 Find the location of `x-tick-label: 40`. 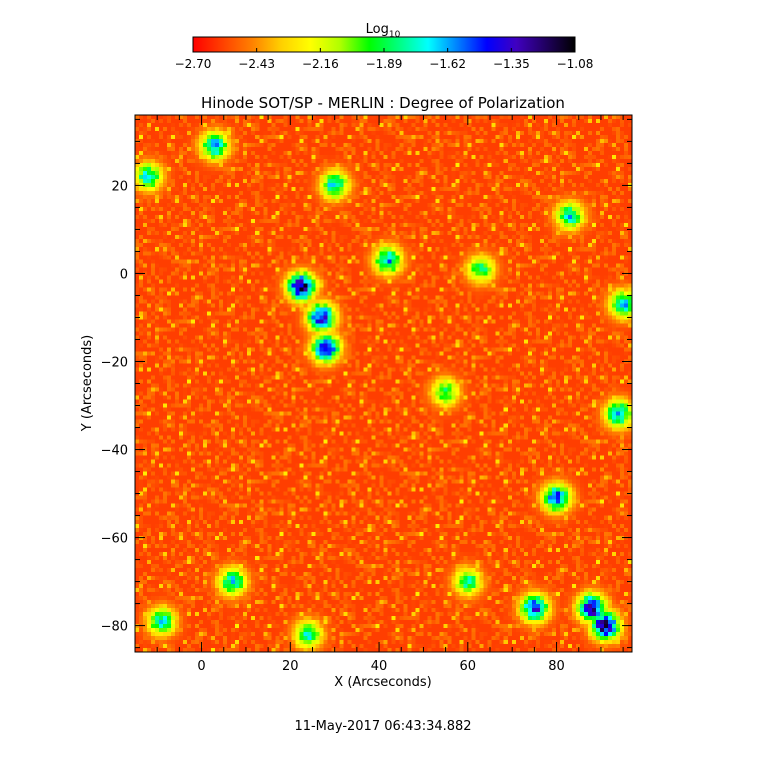

x-tick-label: 40 is located at coordinates (379, 666).